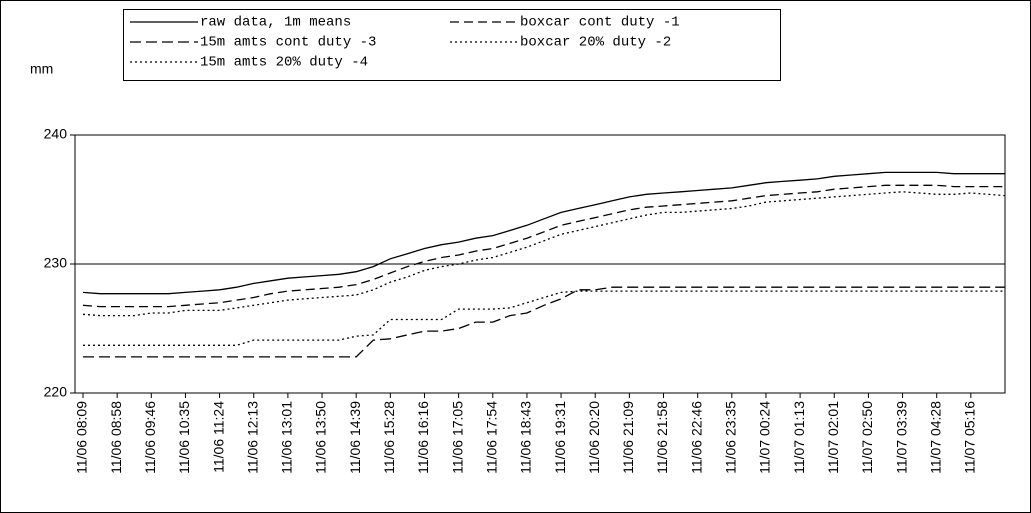  Describe the element at coordinates (41, 69) in the screenshot. I see `y-axis-label: mm` at that location.